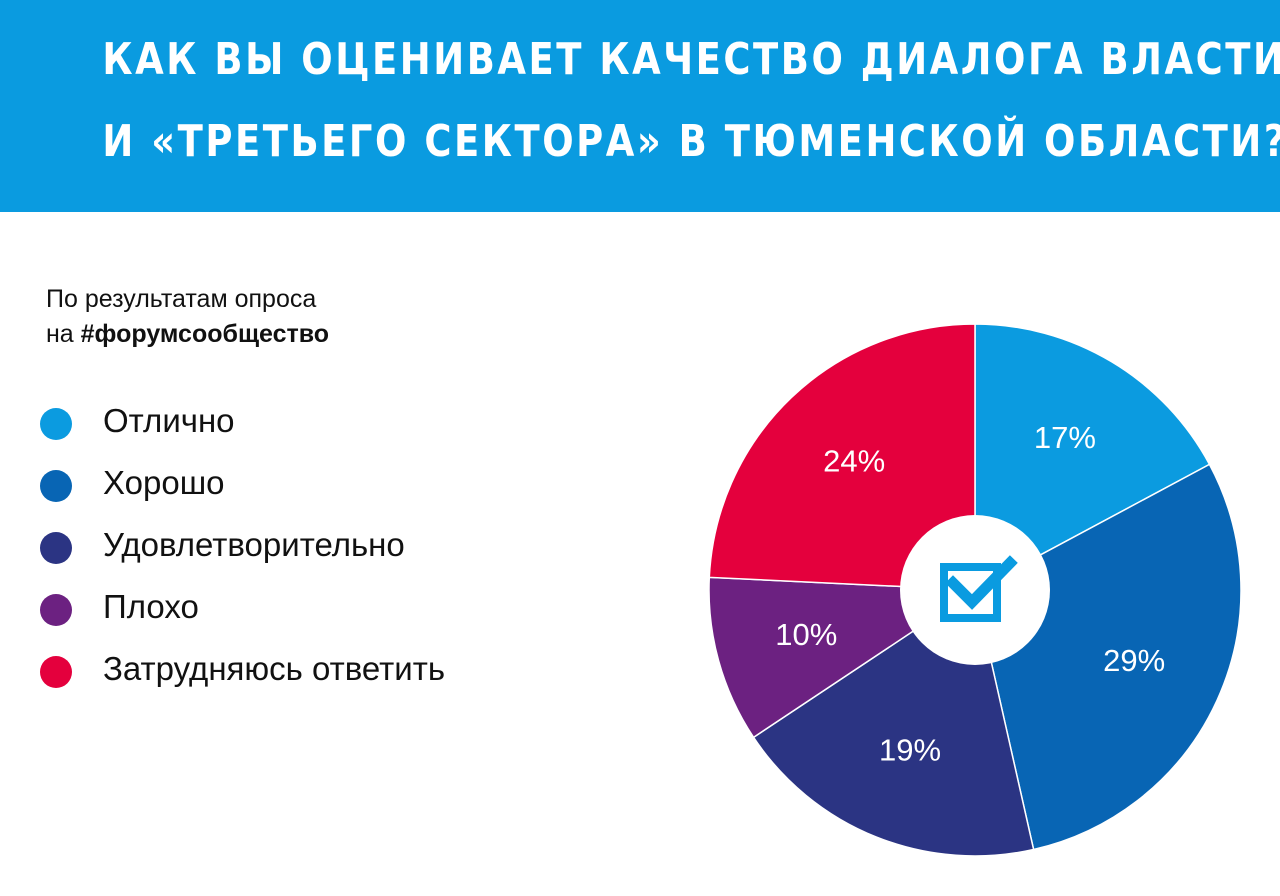 This screenshot has width=1280, height=896. Describe the element at coordinates (151, 606) in the screenshot. I see `legend-label: Плохо` at that location.